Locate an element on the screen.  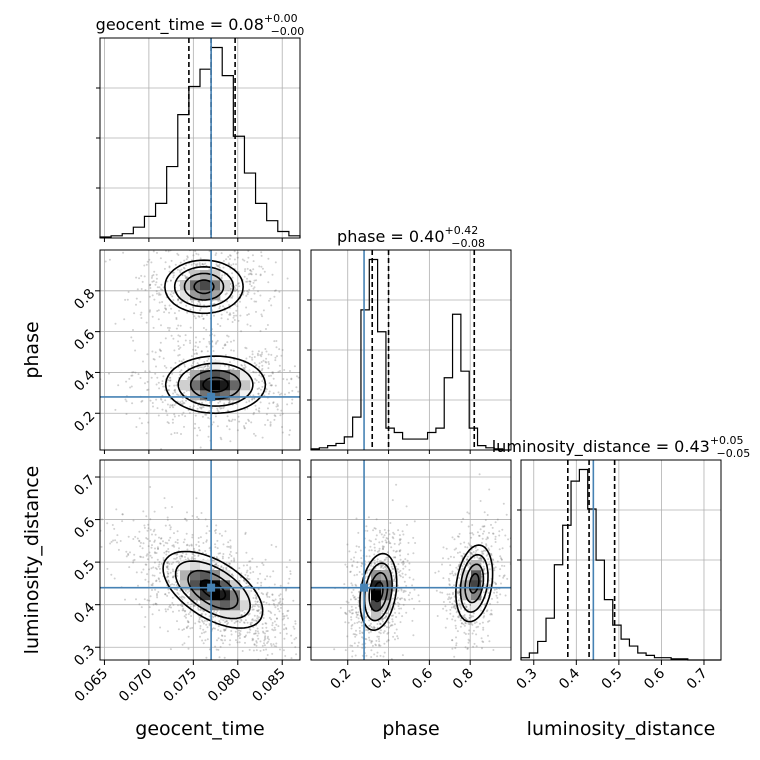
scatter-points is located at coordinates (432, 566).